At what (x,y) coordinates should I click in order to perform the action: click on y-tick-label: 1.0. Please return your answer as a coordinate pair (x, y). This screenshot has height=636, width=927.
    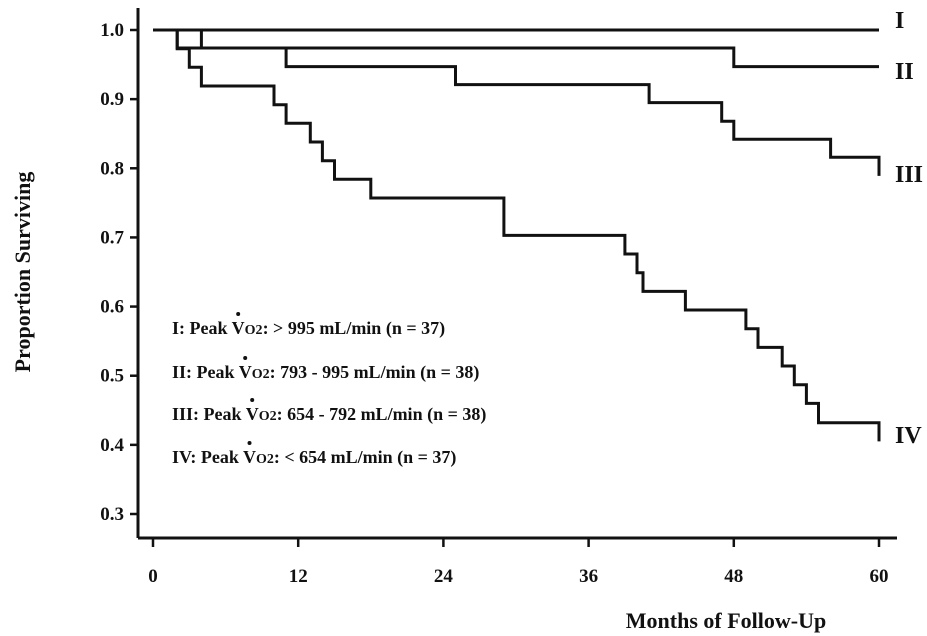
    Looking at the image, I should click on (112, 30).